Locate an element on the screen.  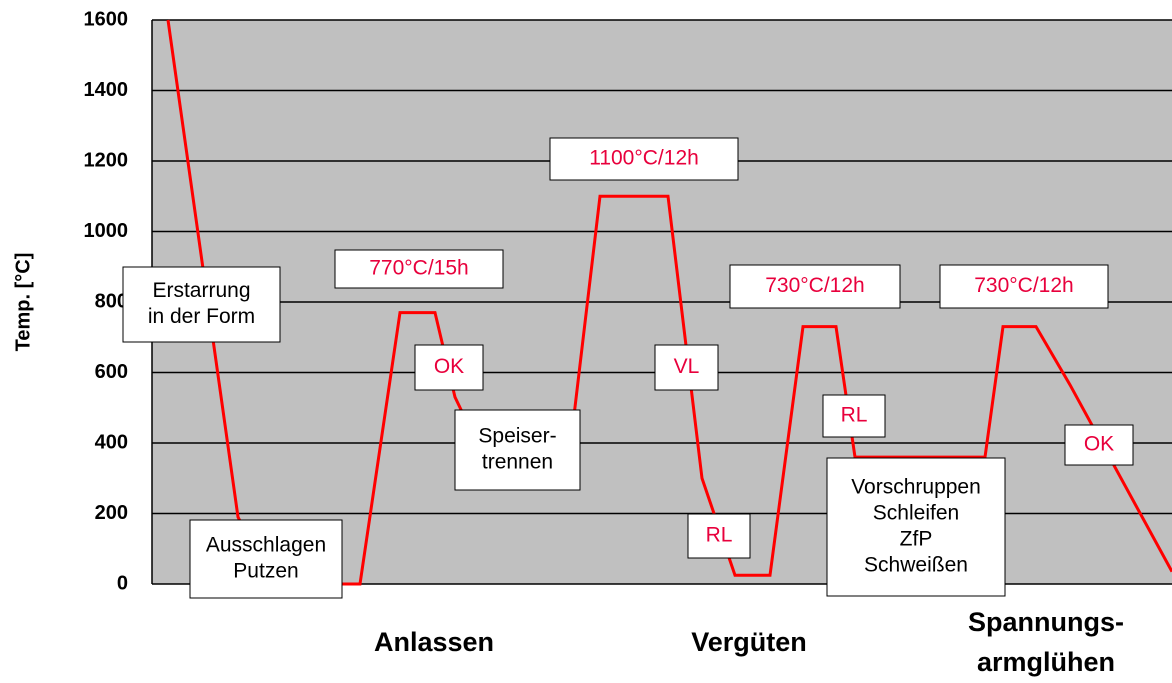
phase-label: armglühen is located at coordinates (1046, 662).